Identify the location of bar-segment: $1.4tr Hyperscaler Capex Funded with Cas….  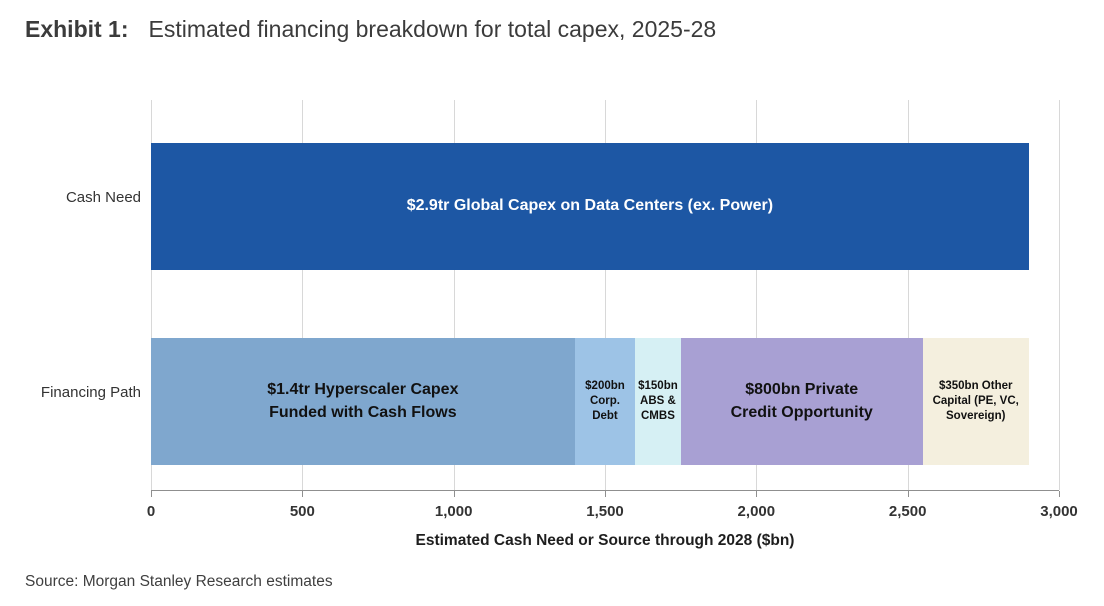
(363, 401).